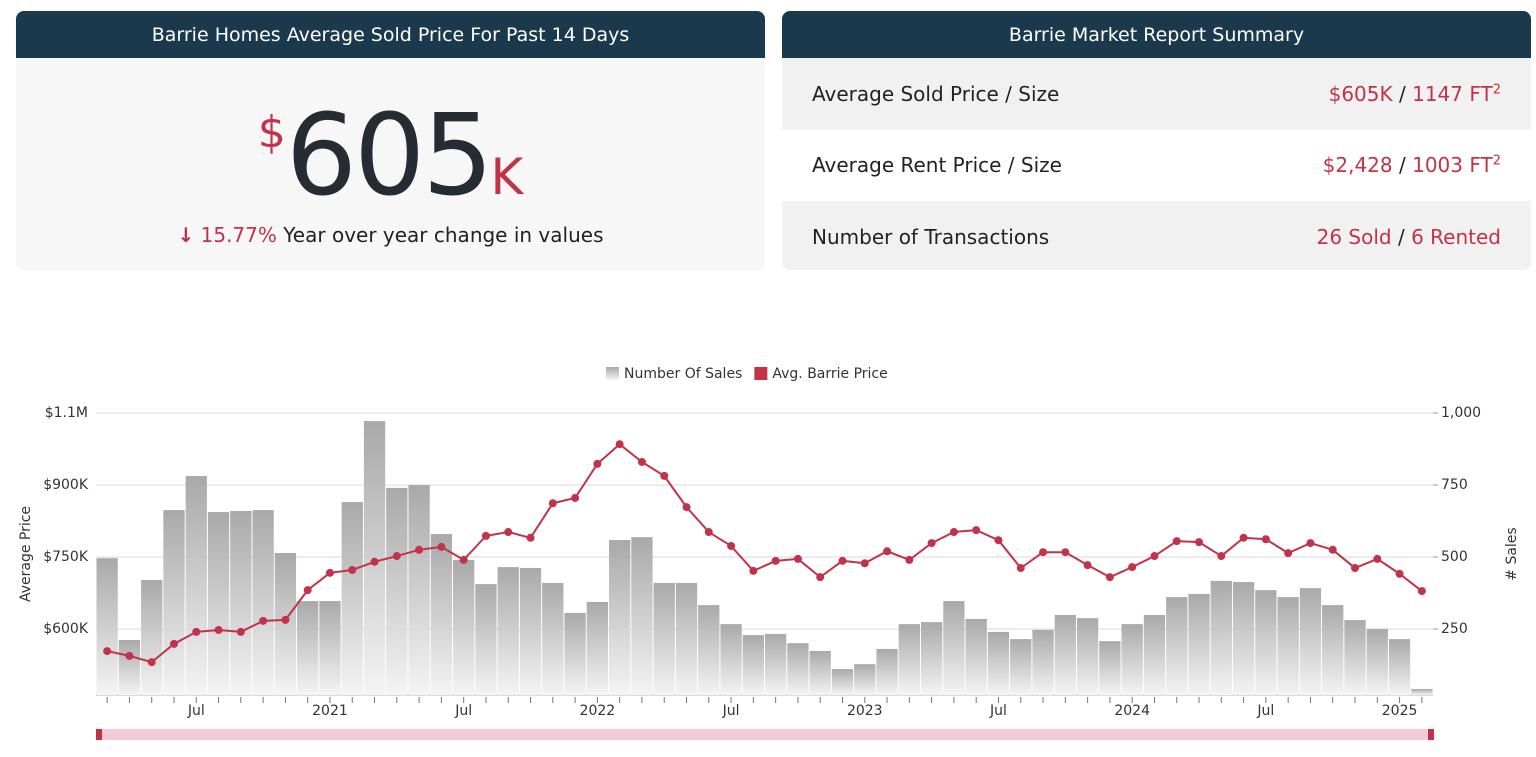 The height and width of the screenshot is (757, 1536). What do you see at coordinates (1454, 485) in the screenshot?
I see `y2-tick-label: 750` at bounding box center [1454, 485].